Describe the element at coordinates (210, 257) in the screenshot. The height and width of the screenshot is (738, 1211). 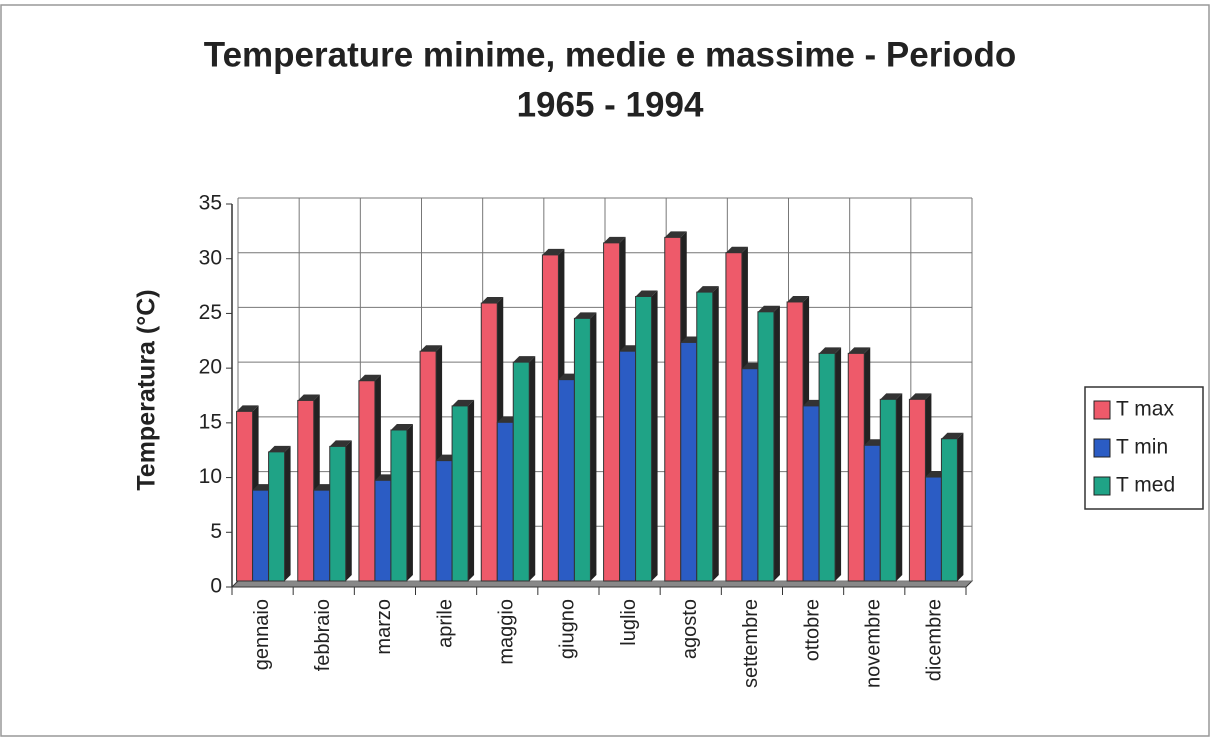
I see `y-tick-label: 30` at that location.